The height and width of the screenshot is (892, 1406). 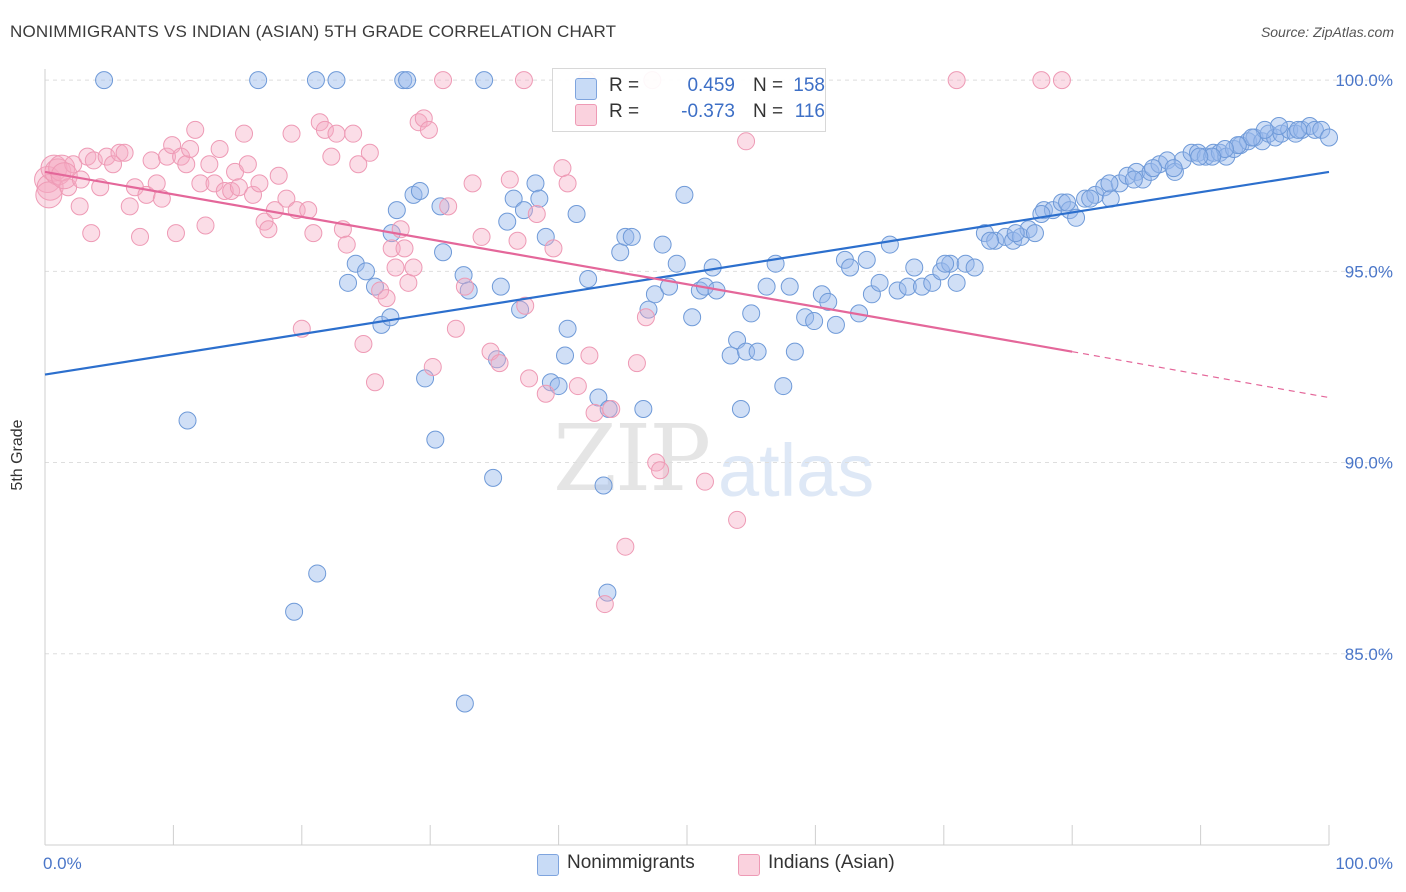 What do you see at coordinates (1369, 463) in the screenshot?
I see `y-tick-label: 90.0%` at bounding box center [1369, 463].